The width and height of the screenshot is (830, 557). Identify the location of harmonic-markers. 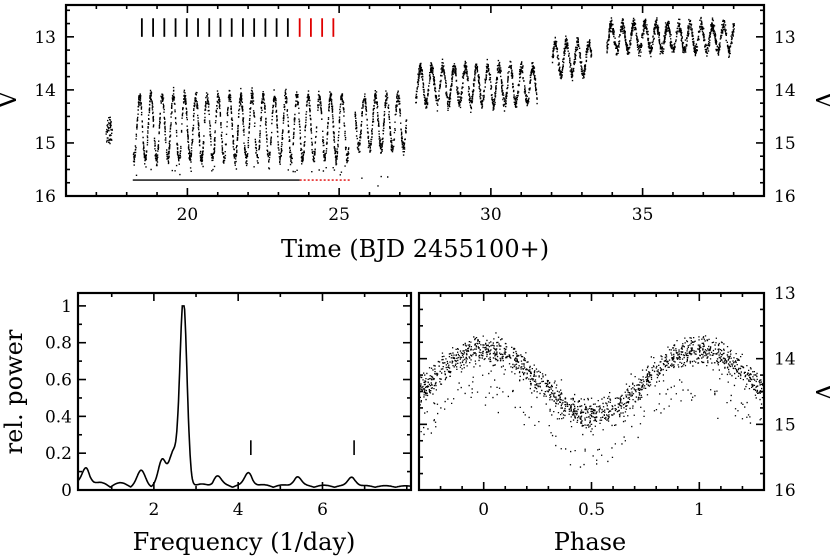
(302, 448).